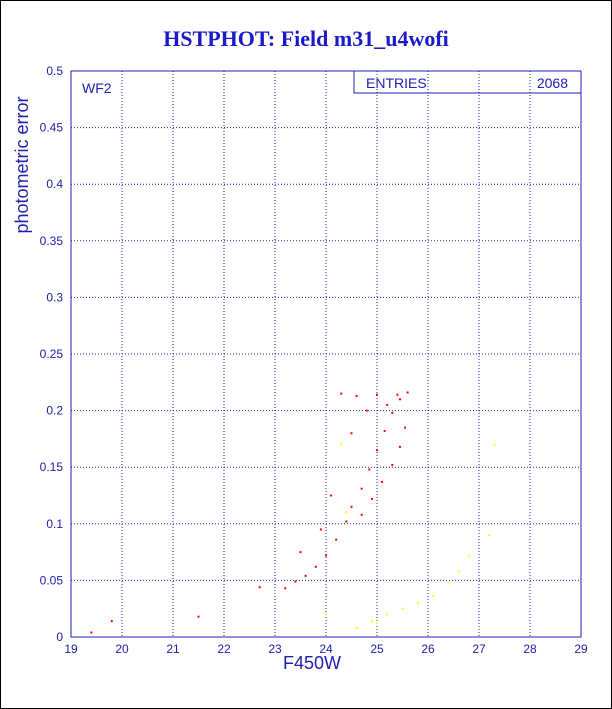 The height and width of the screenshot is (709, 612). I want to click on stats-entries-label: ENTRIES, so click(396, 83).